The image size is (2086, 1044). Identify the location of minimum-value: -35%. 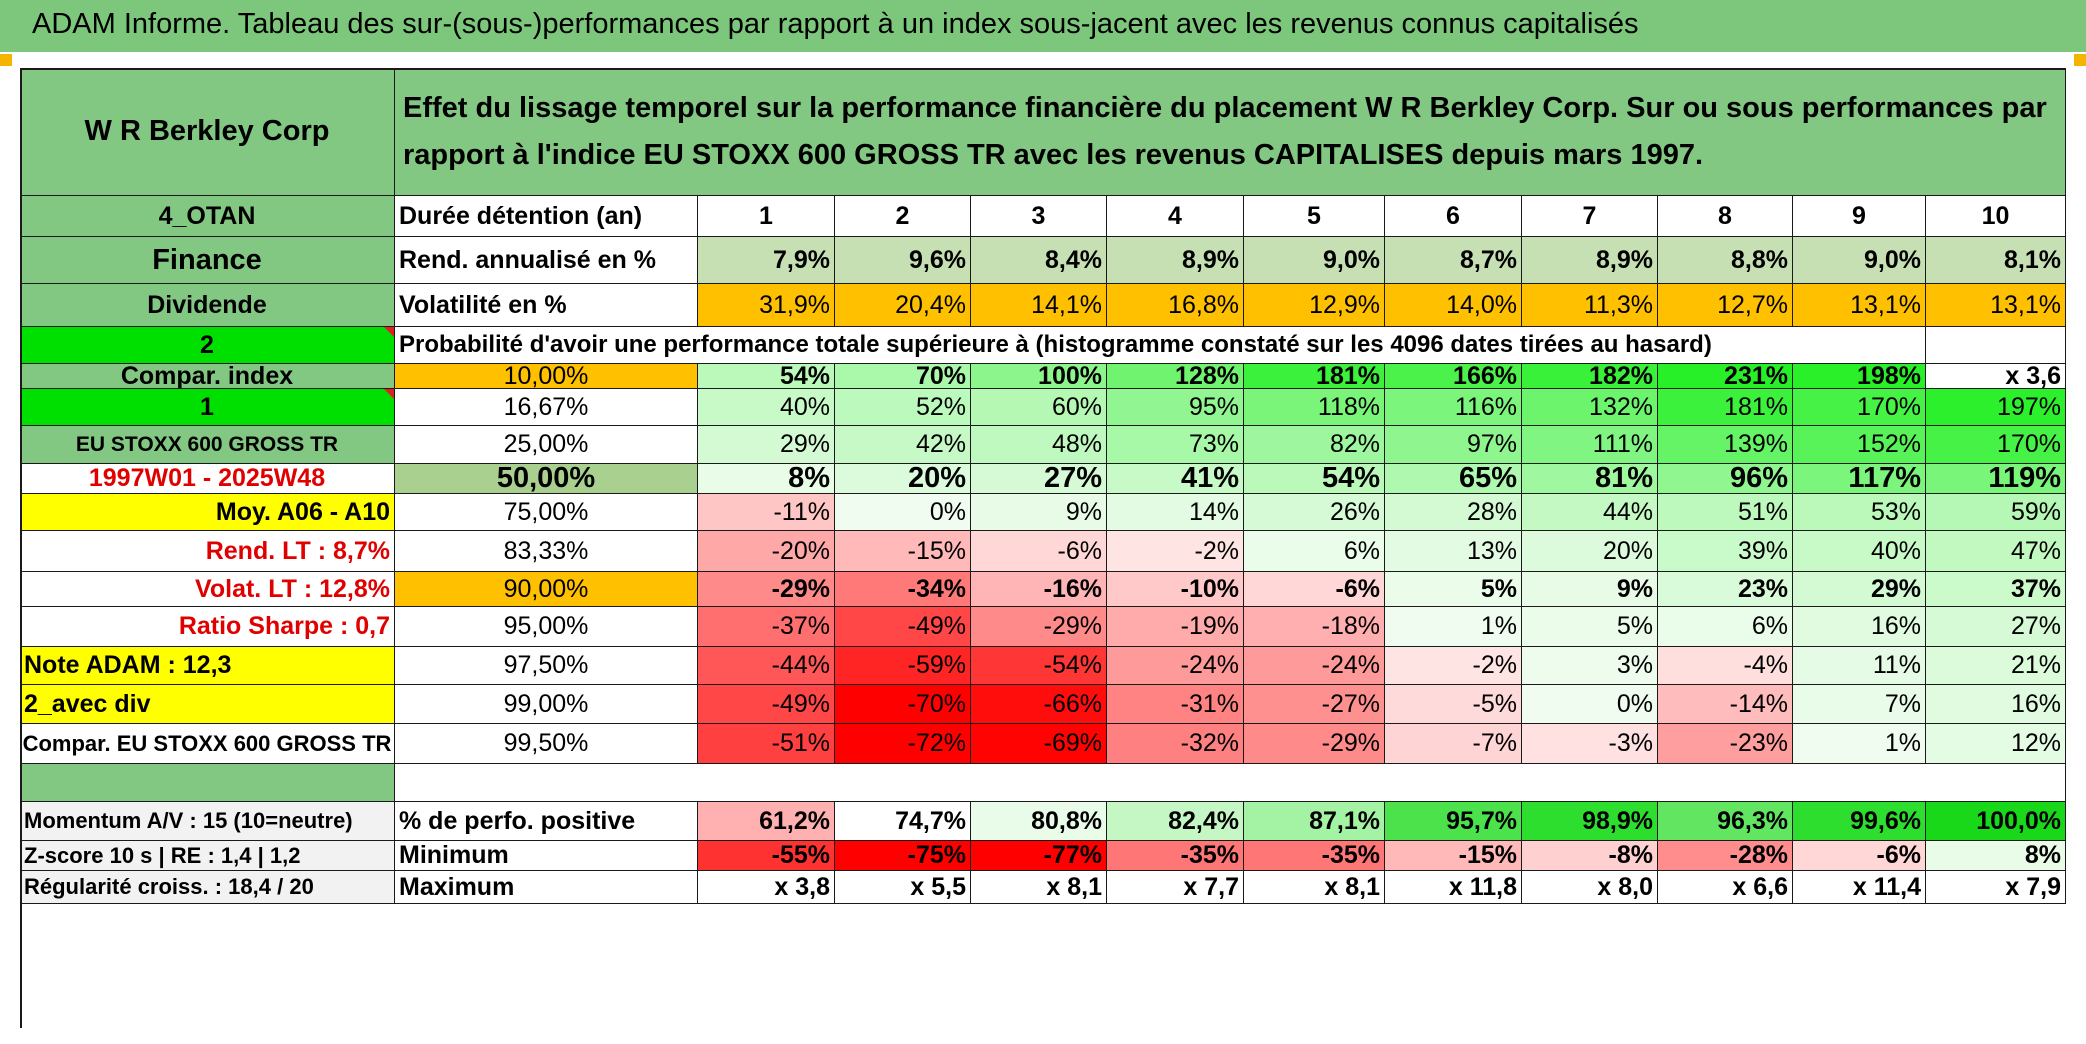
(1314, 856).